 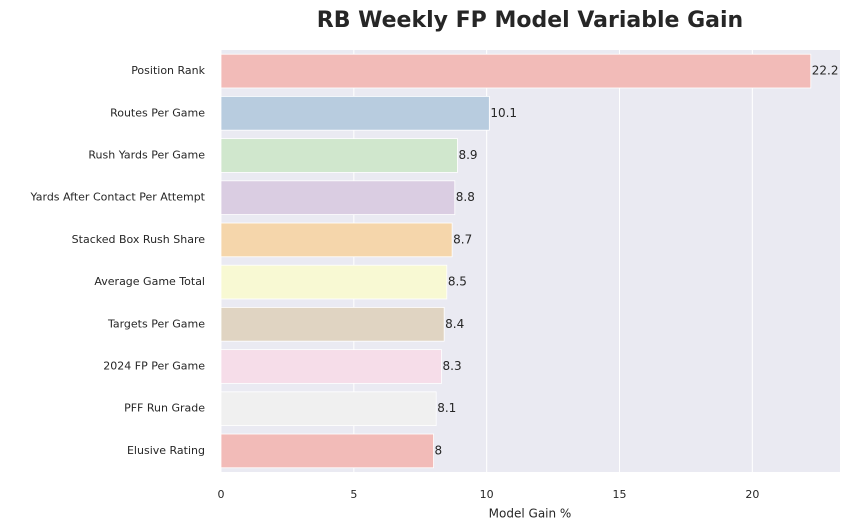 I want to click on chart-title: RB Weekly FP Model Variable Gain, so click(x=530, y=20).